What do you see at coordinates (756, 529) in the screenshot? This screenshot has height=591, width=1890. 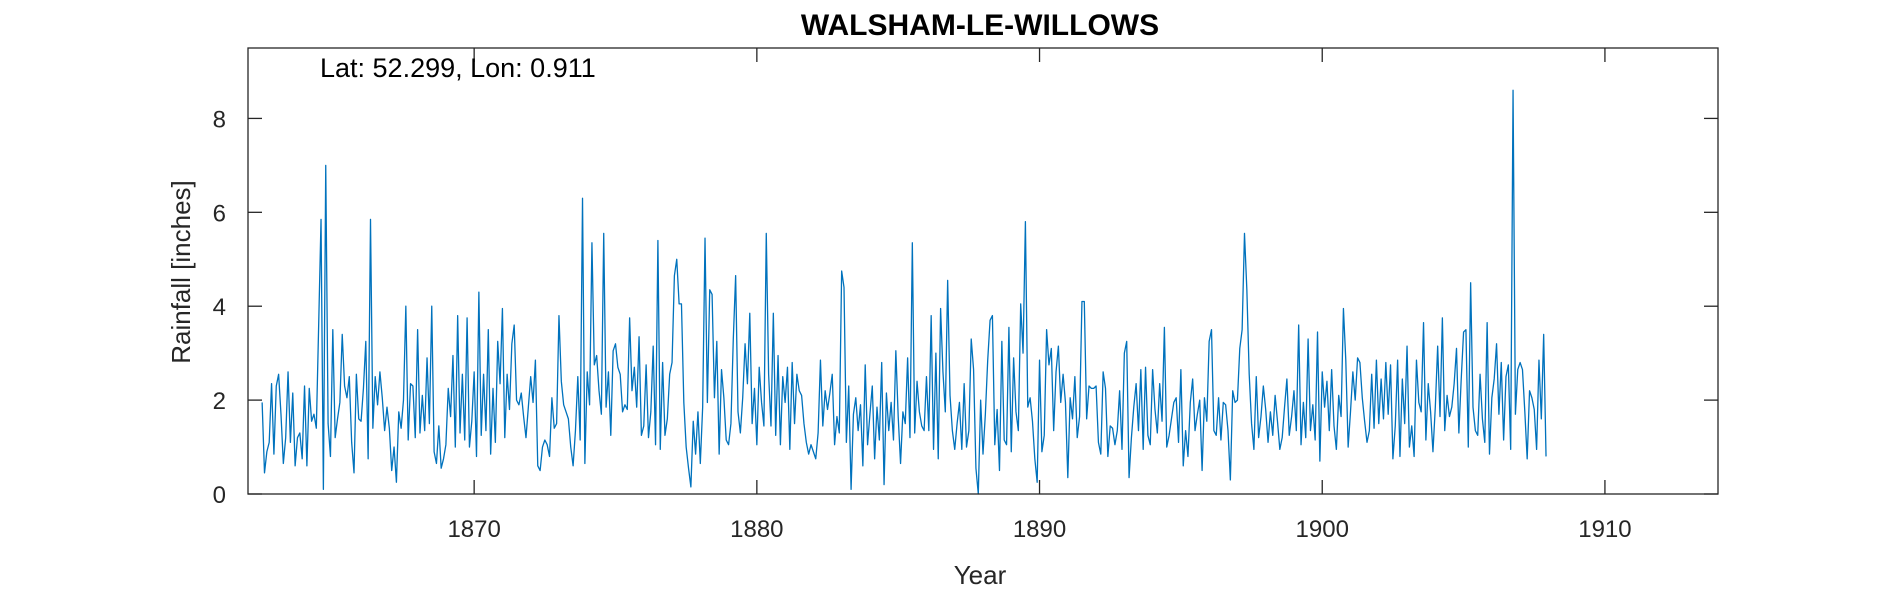 I see `x-tick-label: 1880` at bounding box center [756, 529].